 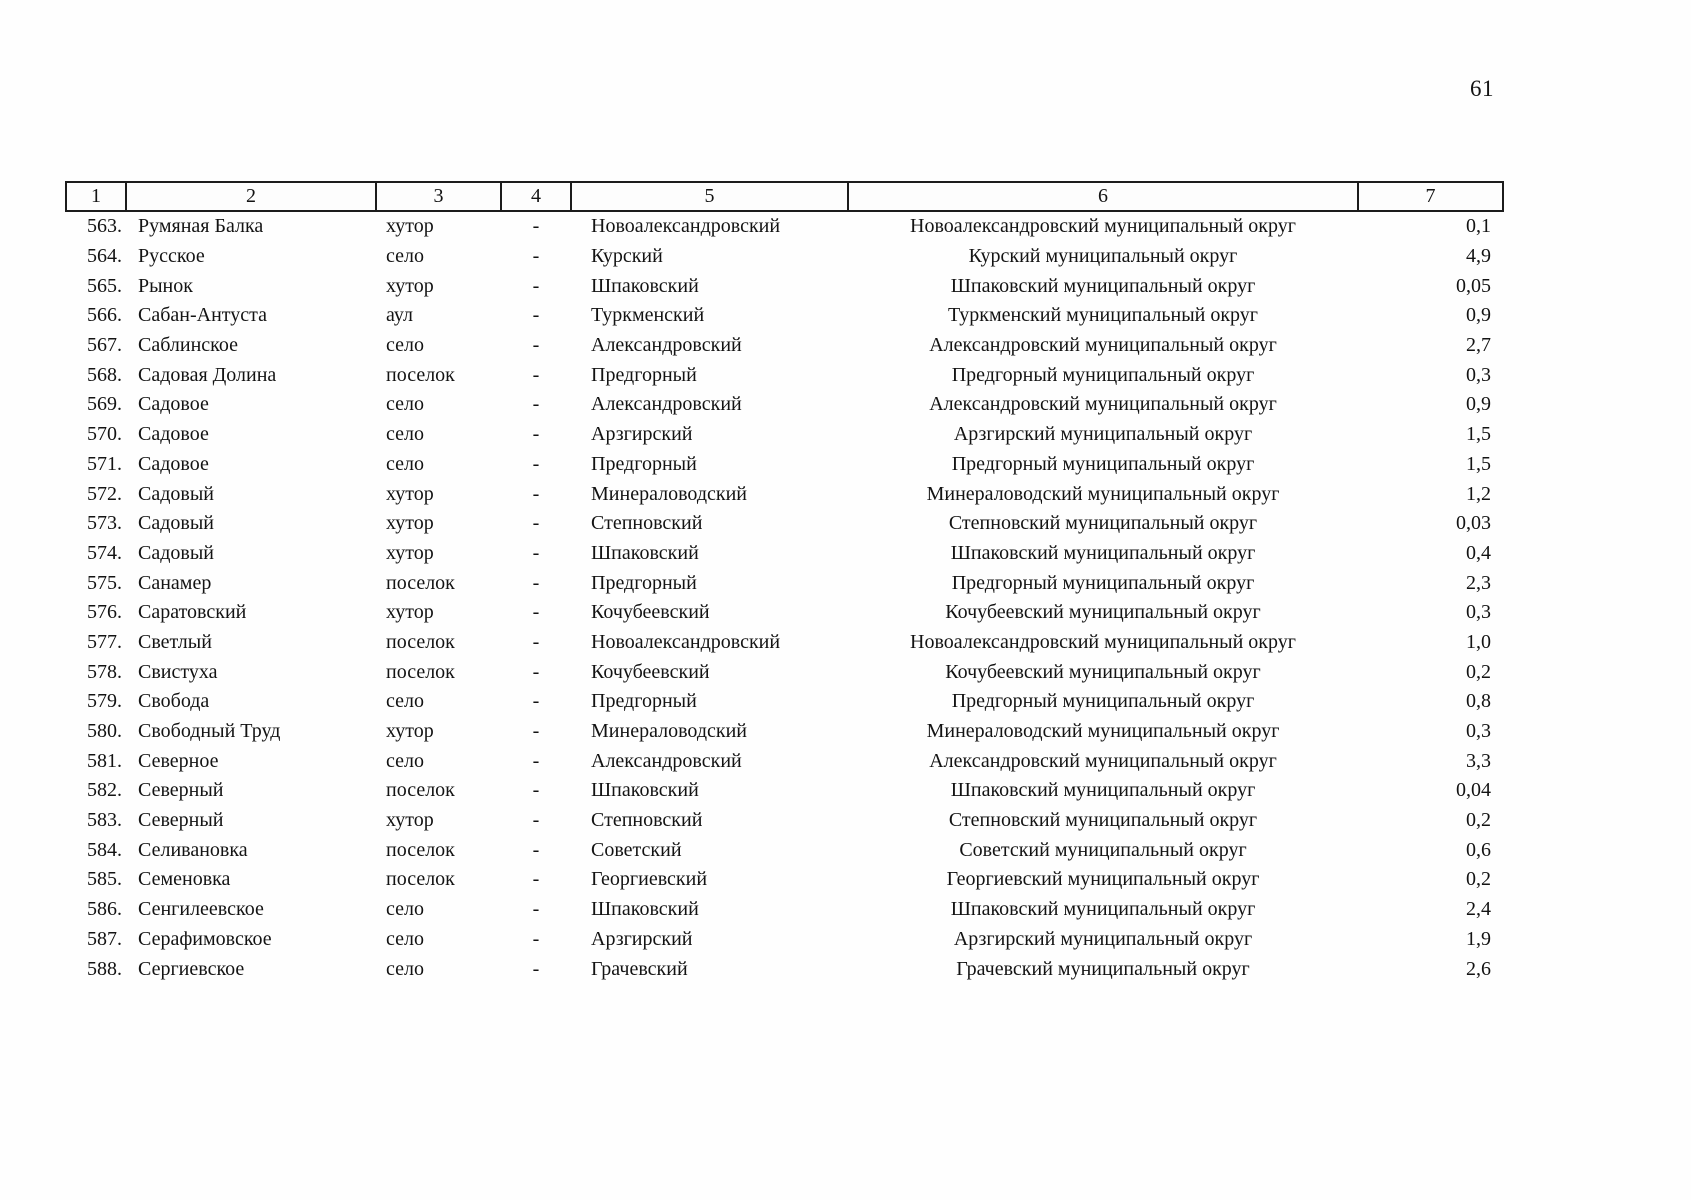 I want to click on cell-area: 2,6, so click(x=1478, y=968).